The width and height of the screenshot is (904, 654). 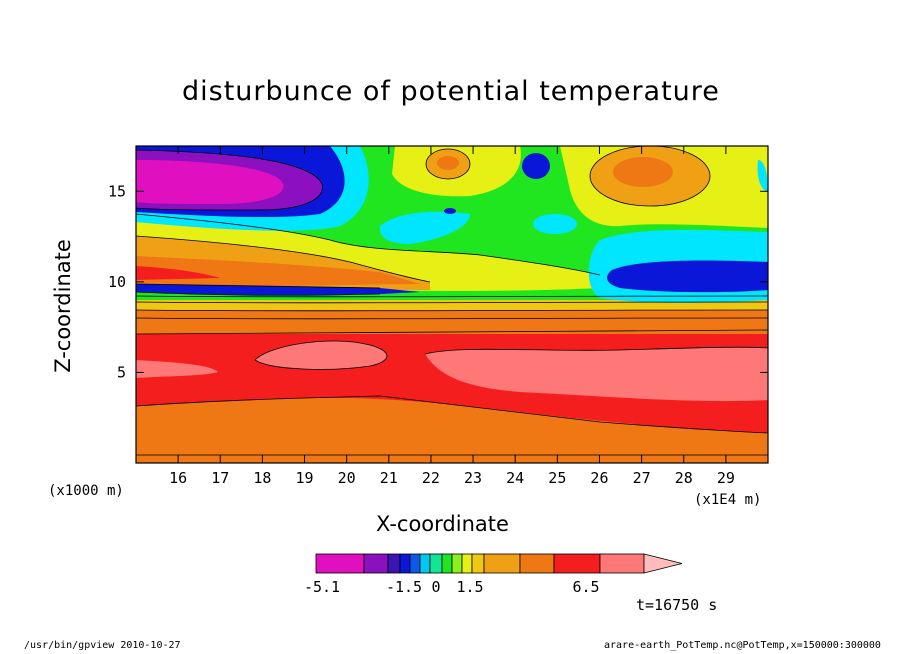 What do you see at coordinates (178, 478) in the screenshot?
I see `x-tick-label: 16` at bounding box center [178, 478].